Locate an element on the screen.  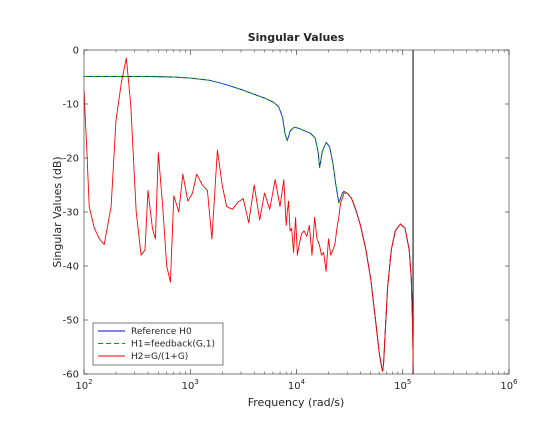
y-tick-label: -30 is located at coordinates (71, 213).